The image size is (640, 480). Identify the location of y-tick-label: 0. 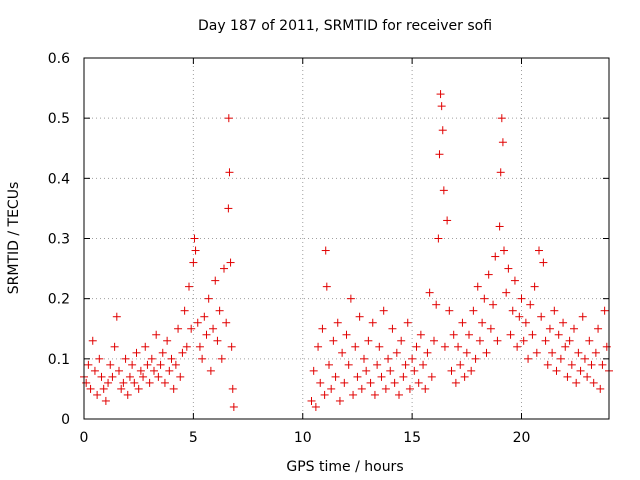
(65, 420).